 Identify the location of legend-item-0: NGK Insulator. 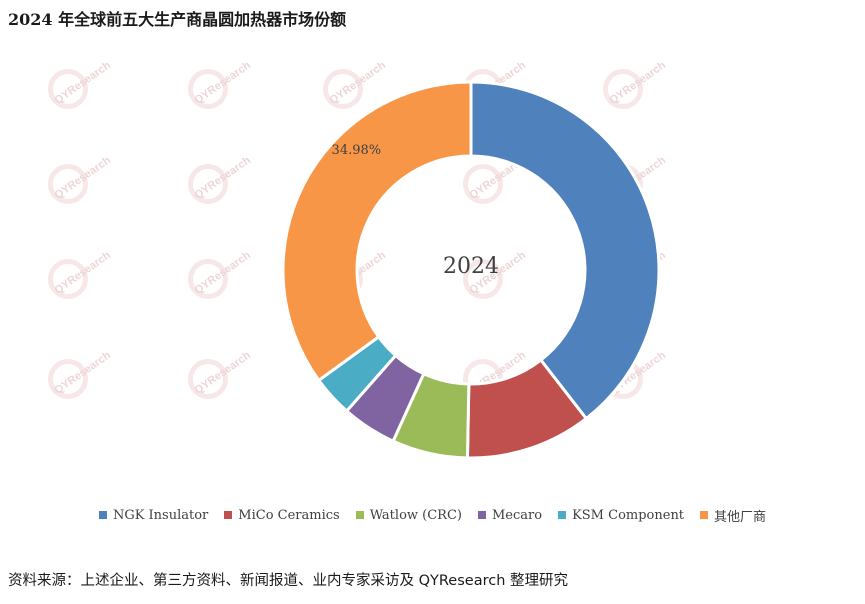
(153, 515).